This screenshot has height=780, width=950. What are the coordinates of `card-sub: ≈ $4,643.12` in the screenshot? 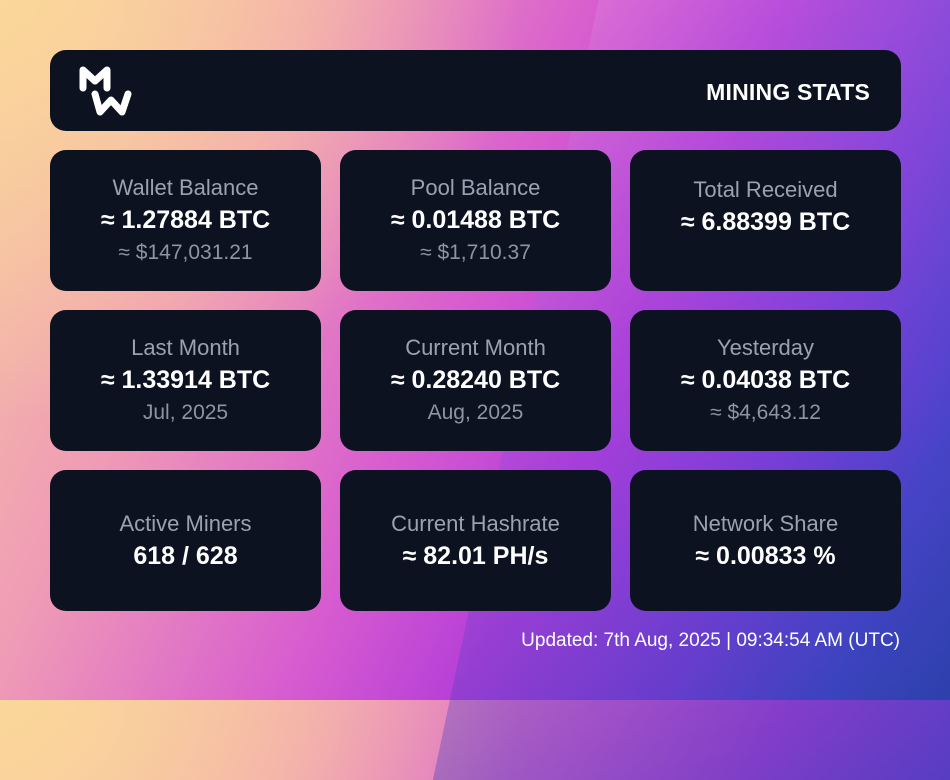 It's located at (765, 412).